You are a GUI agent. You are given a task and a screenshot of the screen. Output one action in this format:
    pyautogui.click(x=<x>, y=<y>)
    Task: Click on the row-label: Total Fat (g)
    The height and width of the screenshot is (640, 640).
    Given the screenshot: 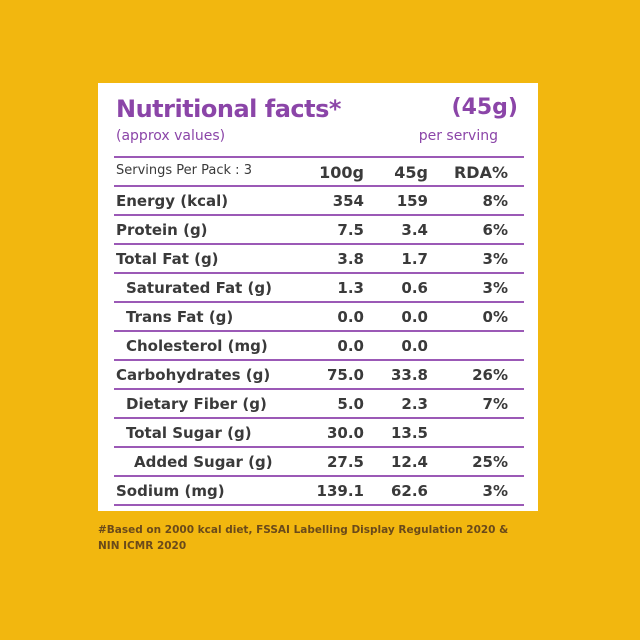 What is the action you would take?
    pyautogui.click(x=167, y=259)
    